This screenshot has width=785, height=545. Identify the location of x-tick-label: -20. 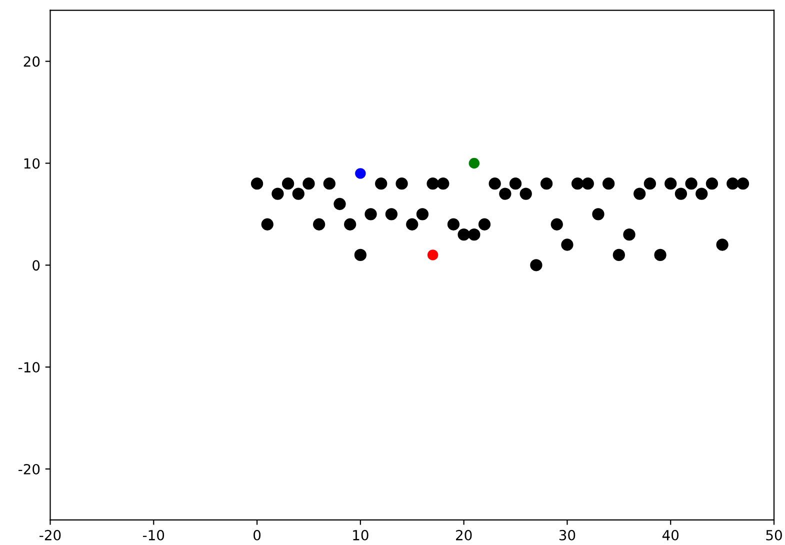
(50, 535).